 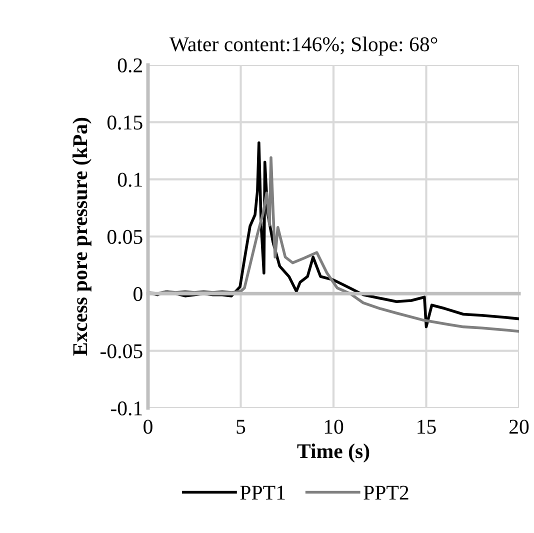 I want to click on y-axis-title: Excess pore pressure (kPa), so click(x=82, y=237).